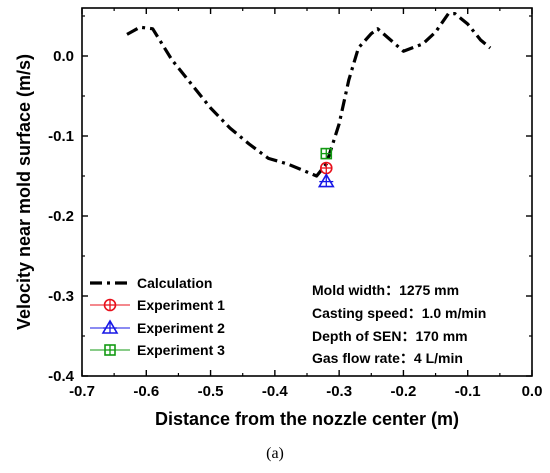 This screenshot has width=550, height=473. Describe the element at coordinates (399, 313) in the screenshot. I see `annotation-line: Casting speed：1.0 m/min` at that location.